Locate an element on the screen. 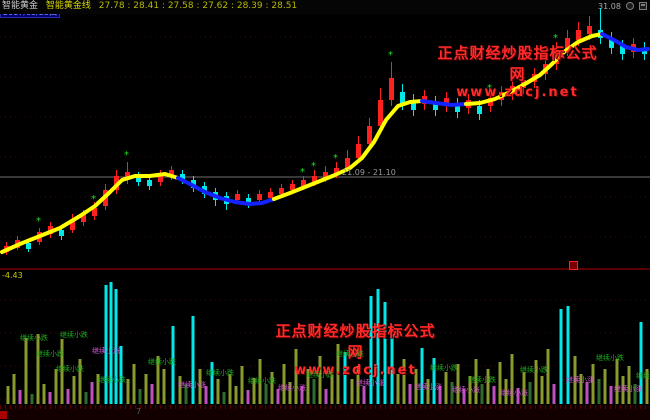  scroll-corner-marker is located at coordinates (3, 415).